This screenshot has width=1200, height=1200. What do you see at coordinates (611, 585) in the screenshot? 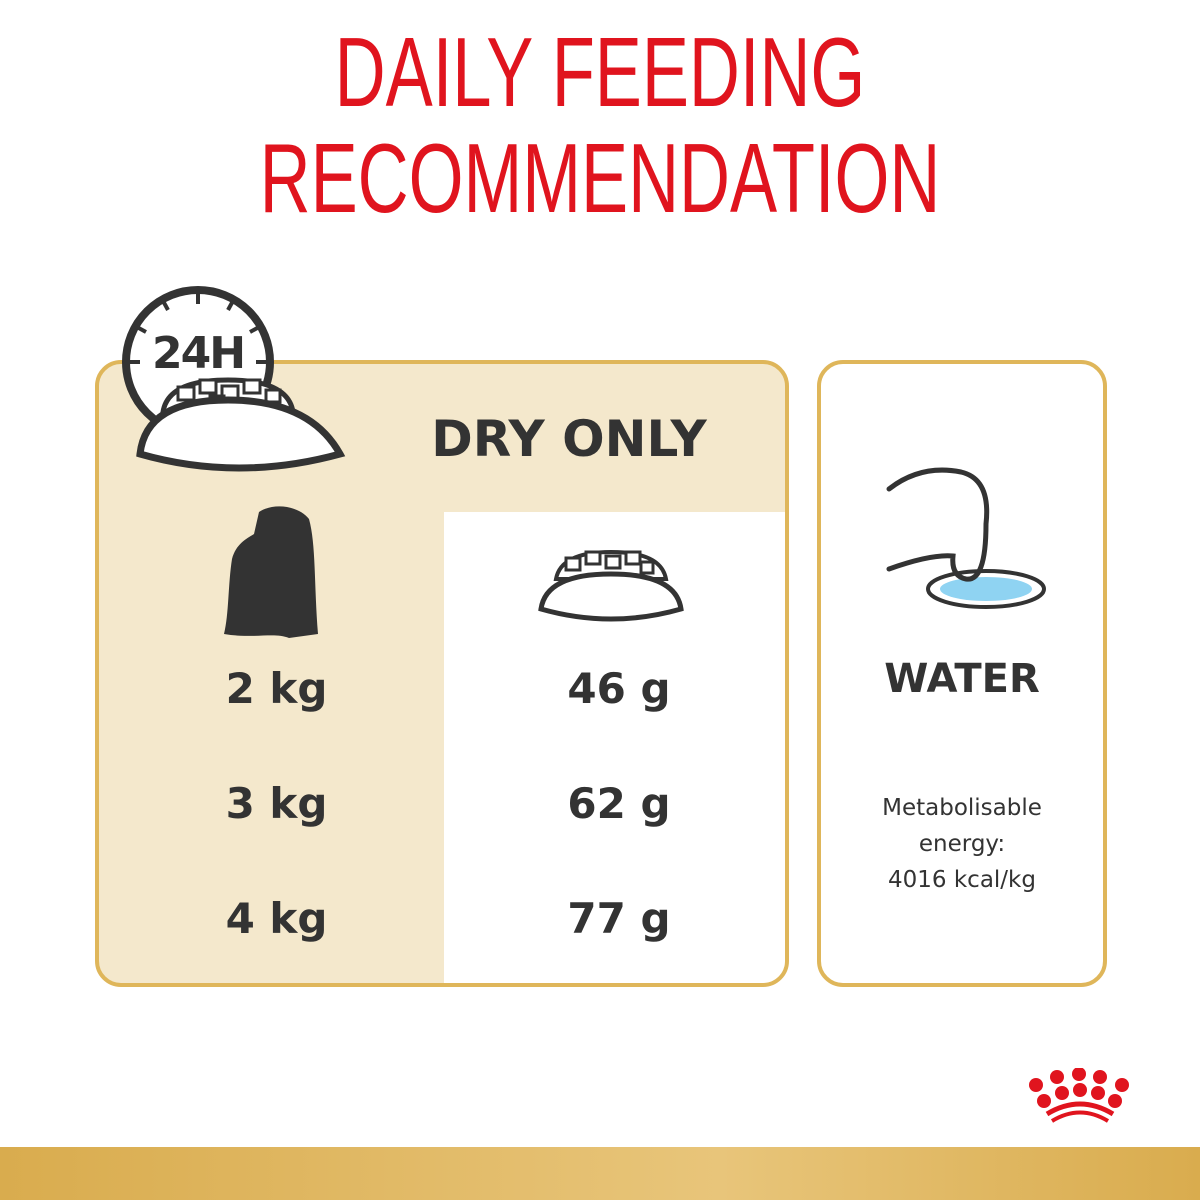
I see `food-bowl-icon` at bounding box center [611, 585].